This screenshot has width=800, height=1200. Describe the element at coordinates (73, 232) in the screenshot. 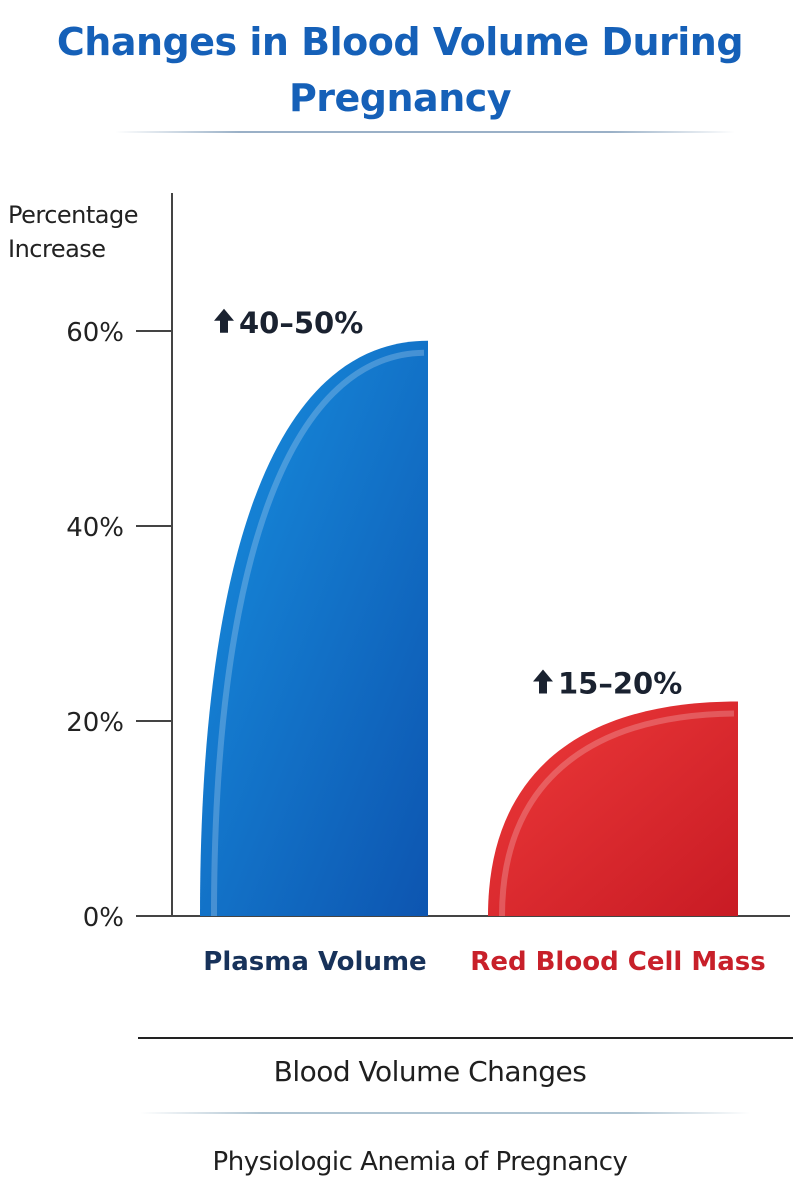

I see `y-axis-label: Percentage Increase` at that location.